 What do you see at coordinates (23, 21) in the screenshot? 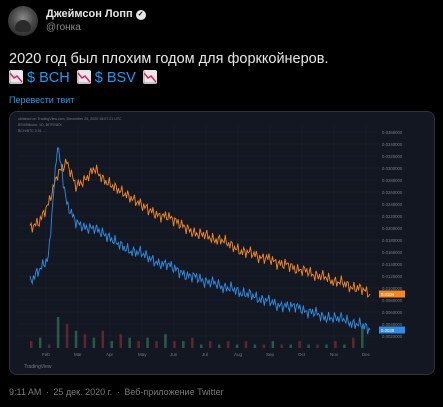
I see `avatar` at bounding box center [23, 21].